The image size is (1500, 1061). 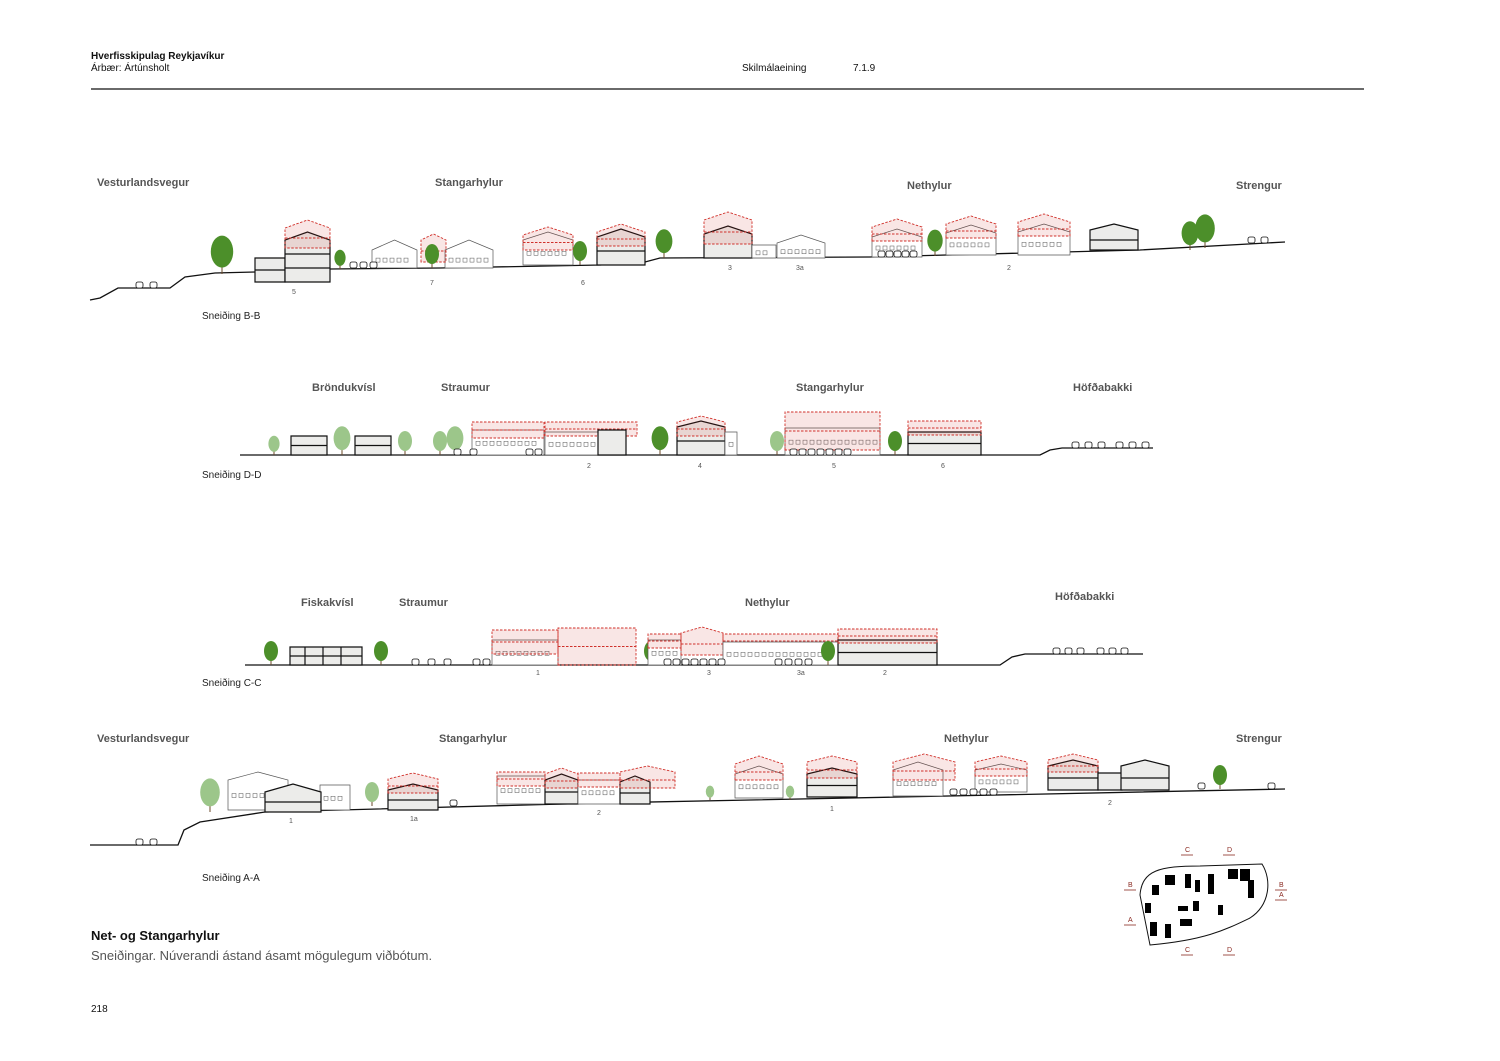 What do you see at coordinates (1103, 388) in the screenshot?
I see `street-label: Höfðabakki` at bounding box center [1103, 388].